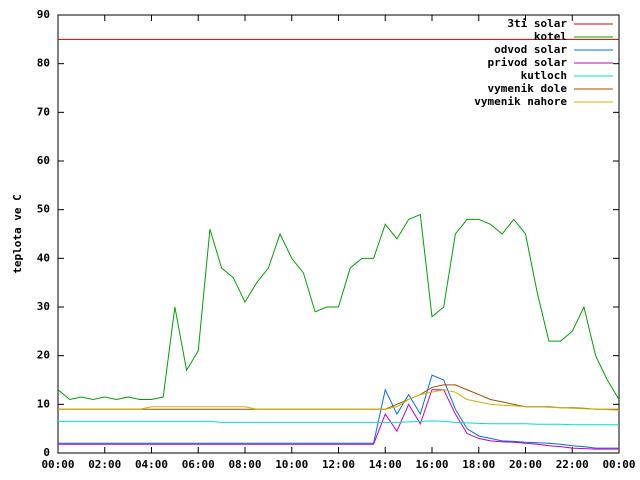  Describe the element at coordinates (528, 88) in the screenshot. I see `legend-label: vymenik dole` at that location.